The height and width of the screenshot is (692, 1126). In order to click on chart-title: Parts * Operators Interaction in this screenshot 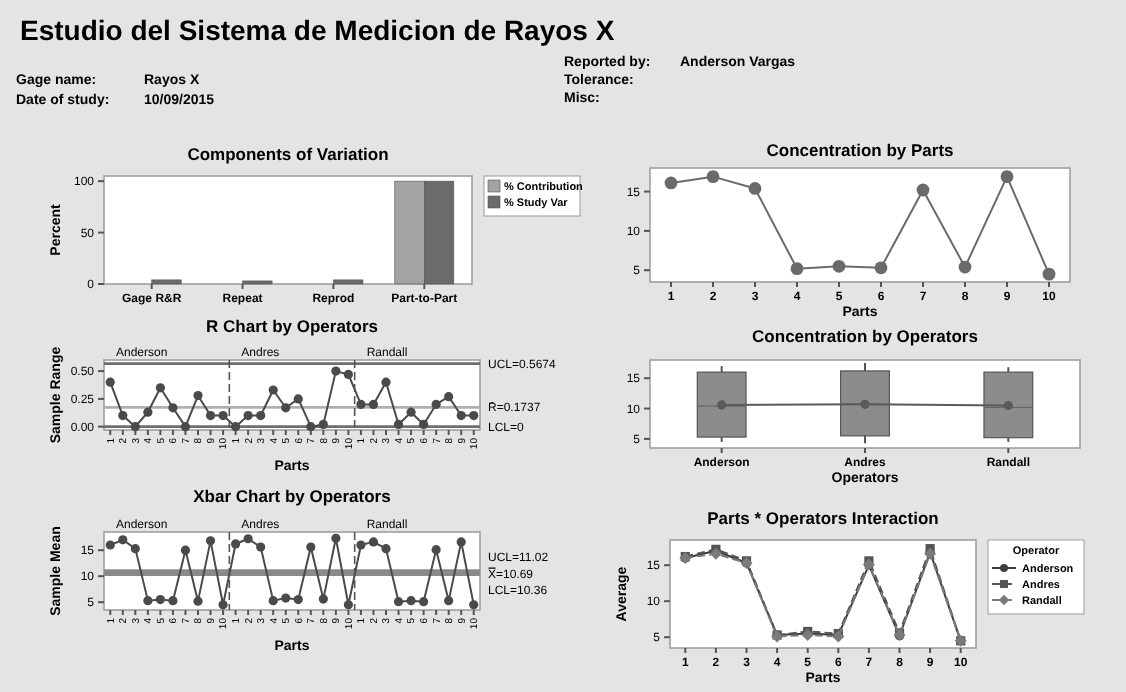, I will do `click(823, 518)`.